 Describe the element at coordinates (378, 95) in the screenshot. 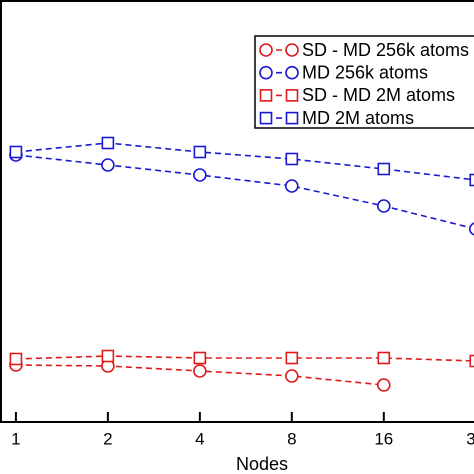

I see `legend-label: SD - MD 2M atoms` at that location.